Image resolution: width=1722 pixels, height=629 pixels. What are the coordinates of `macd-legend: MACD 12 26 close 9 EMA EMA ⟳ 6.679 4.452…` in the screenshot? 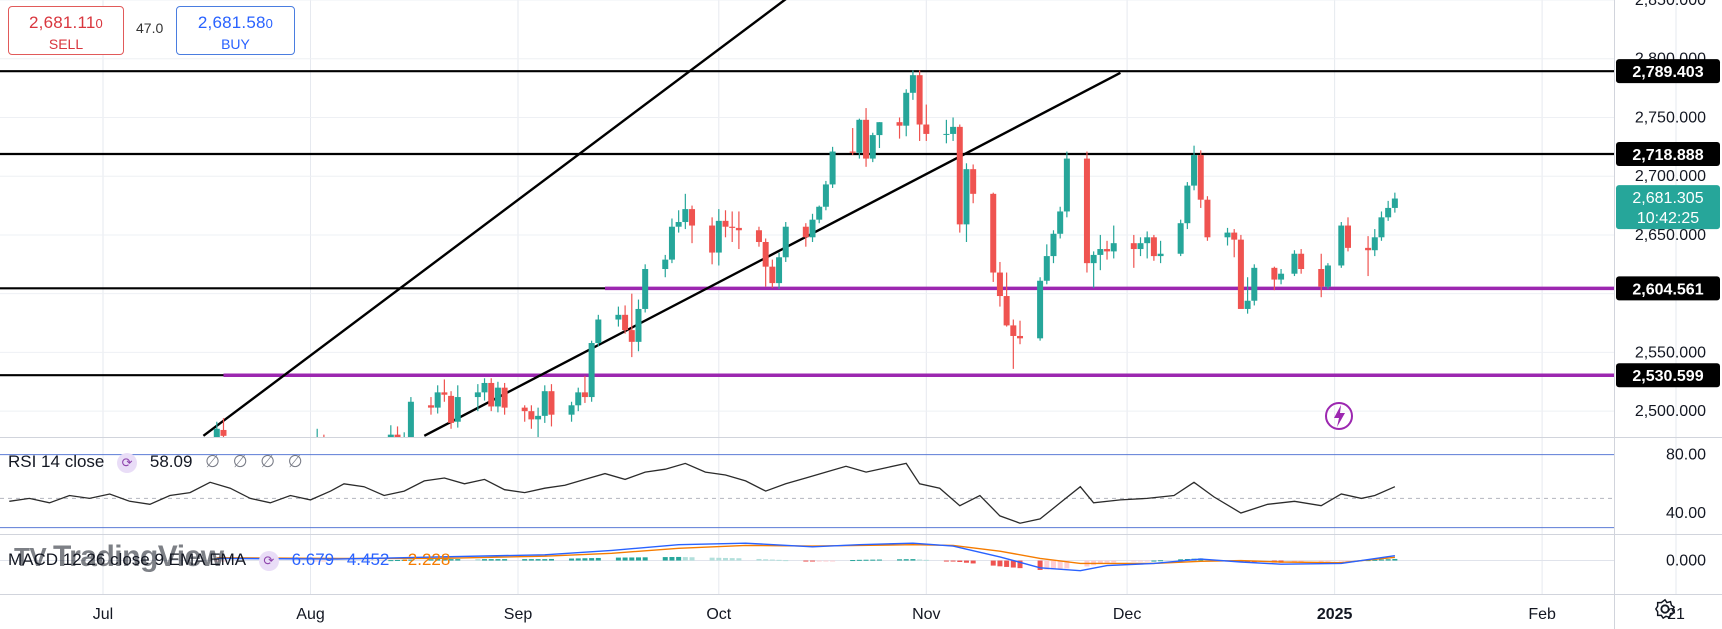 It's located at (233, 560).